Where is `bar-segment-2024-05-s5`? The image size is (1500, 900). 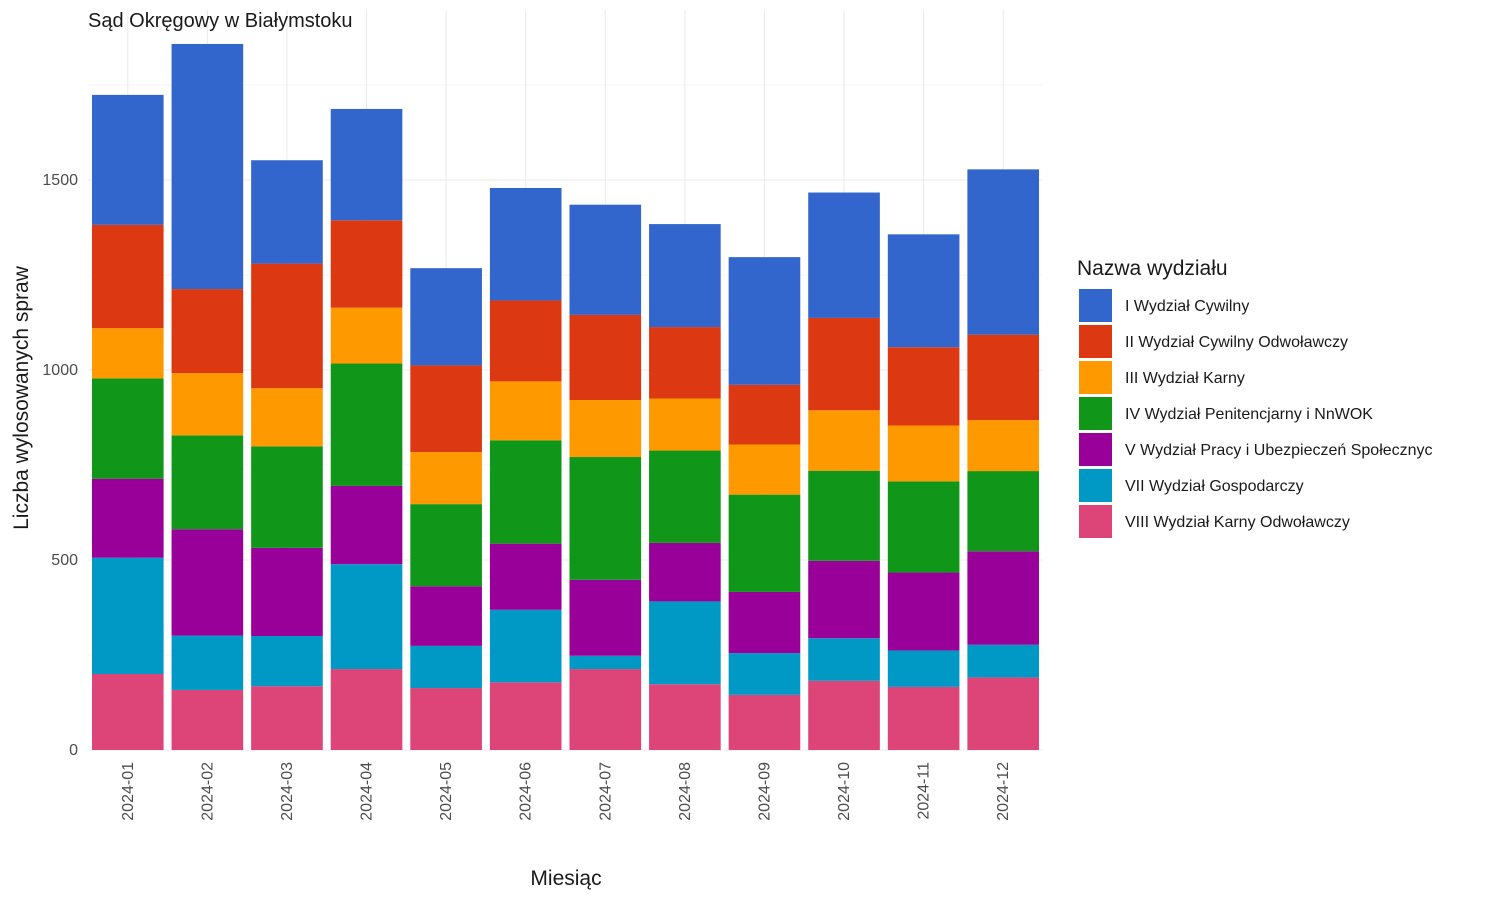 bar-segment-2024-05-s5 is located at coordinates (446, 616).